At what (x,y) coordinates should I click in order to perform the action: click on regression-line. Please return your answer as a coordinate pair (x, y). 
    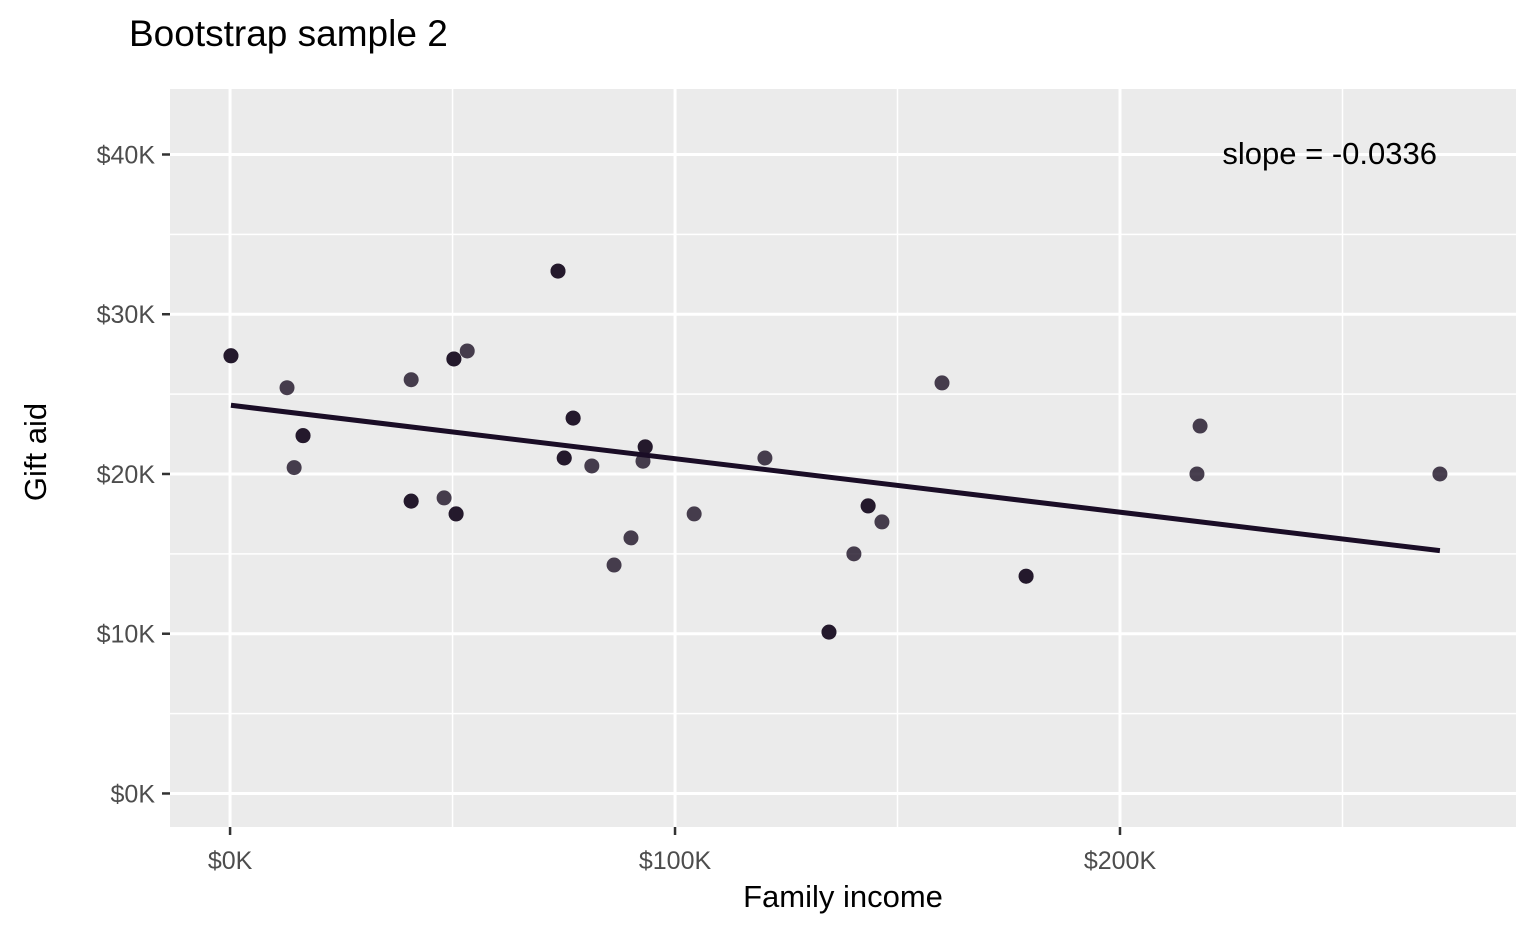
    Looking at the image, I should click on (835, 478).